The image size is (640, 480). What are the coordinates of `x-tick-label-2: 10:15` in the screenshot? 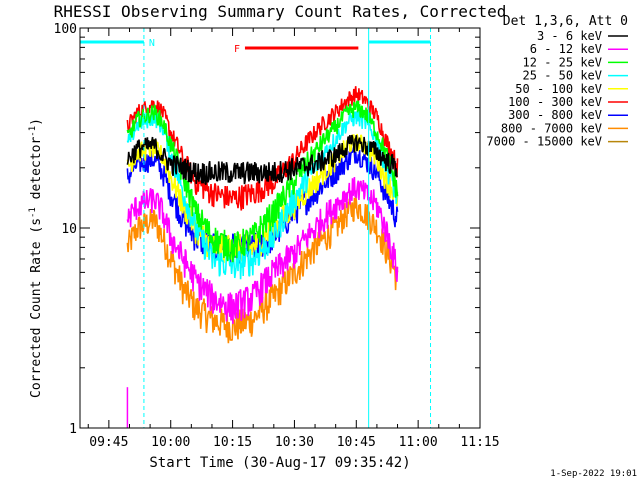 It's located at (232, 442).